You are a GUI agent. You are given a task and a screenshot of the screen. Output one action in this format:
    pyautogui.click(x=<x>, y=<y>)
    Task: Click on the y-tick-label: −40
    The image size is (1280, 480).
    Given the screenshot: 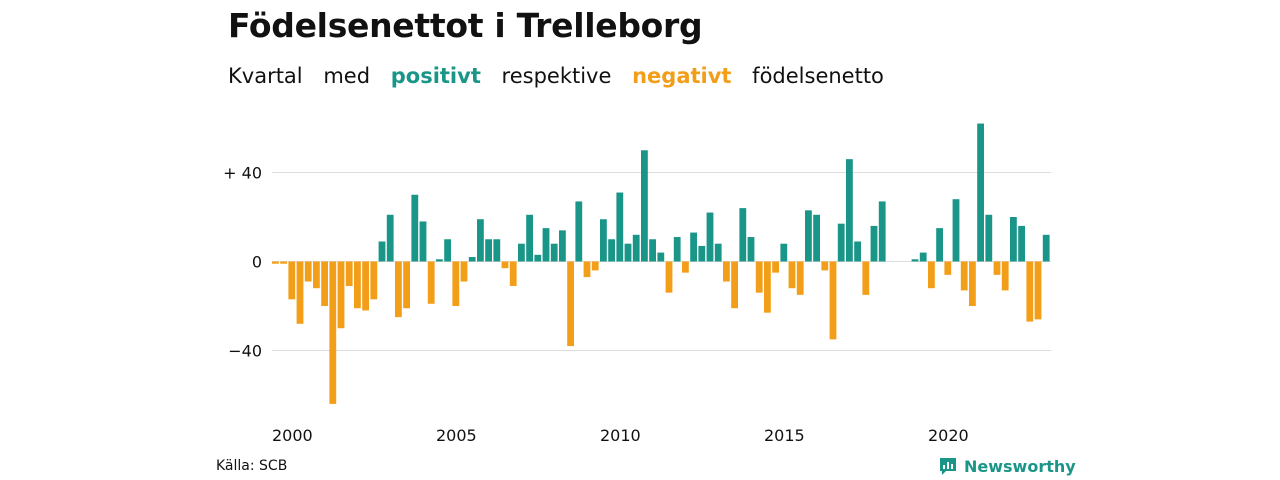 What is the action you would take?
    pyautogui.click(x=245, y=351)
    